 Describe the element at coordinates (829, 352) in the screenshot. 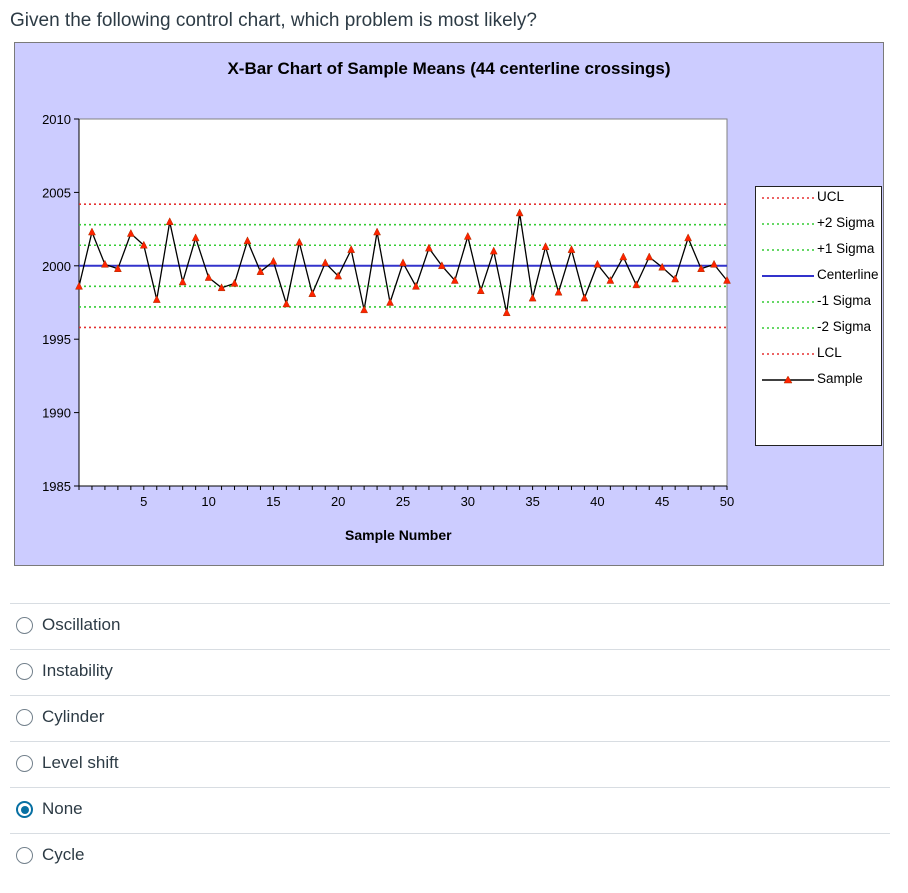

I see `legend-label: LCL` at that location.